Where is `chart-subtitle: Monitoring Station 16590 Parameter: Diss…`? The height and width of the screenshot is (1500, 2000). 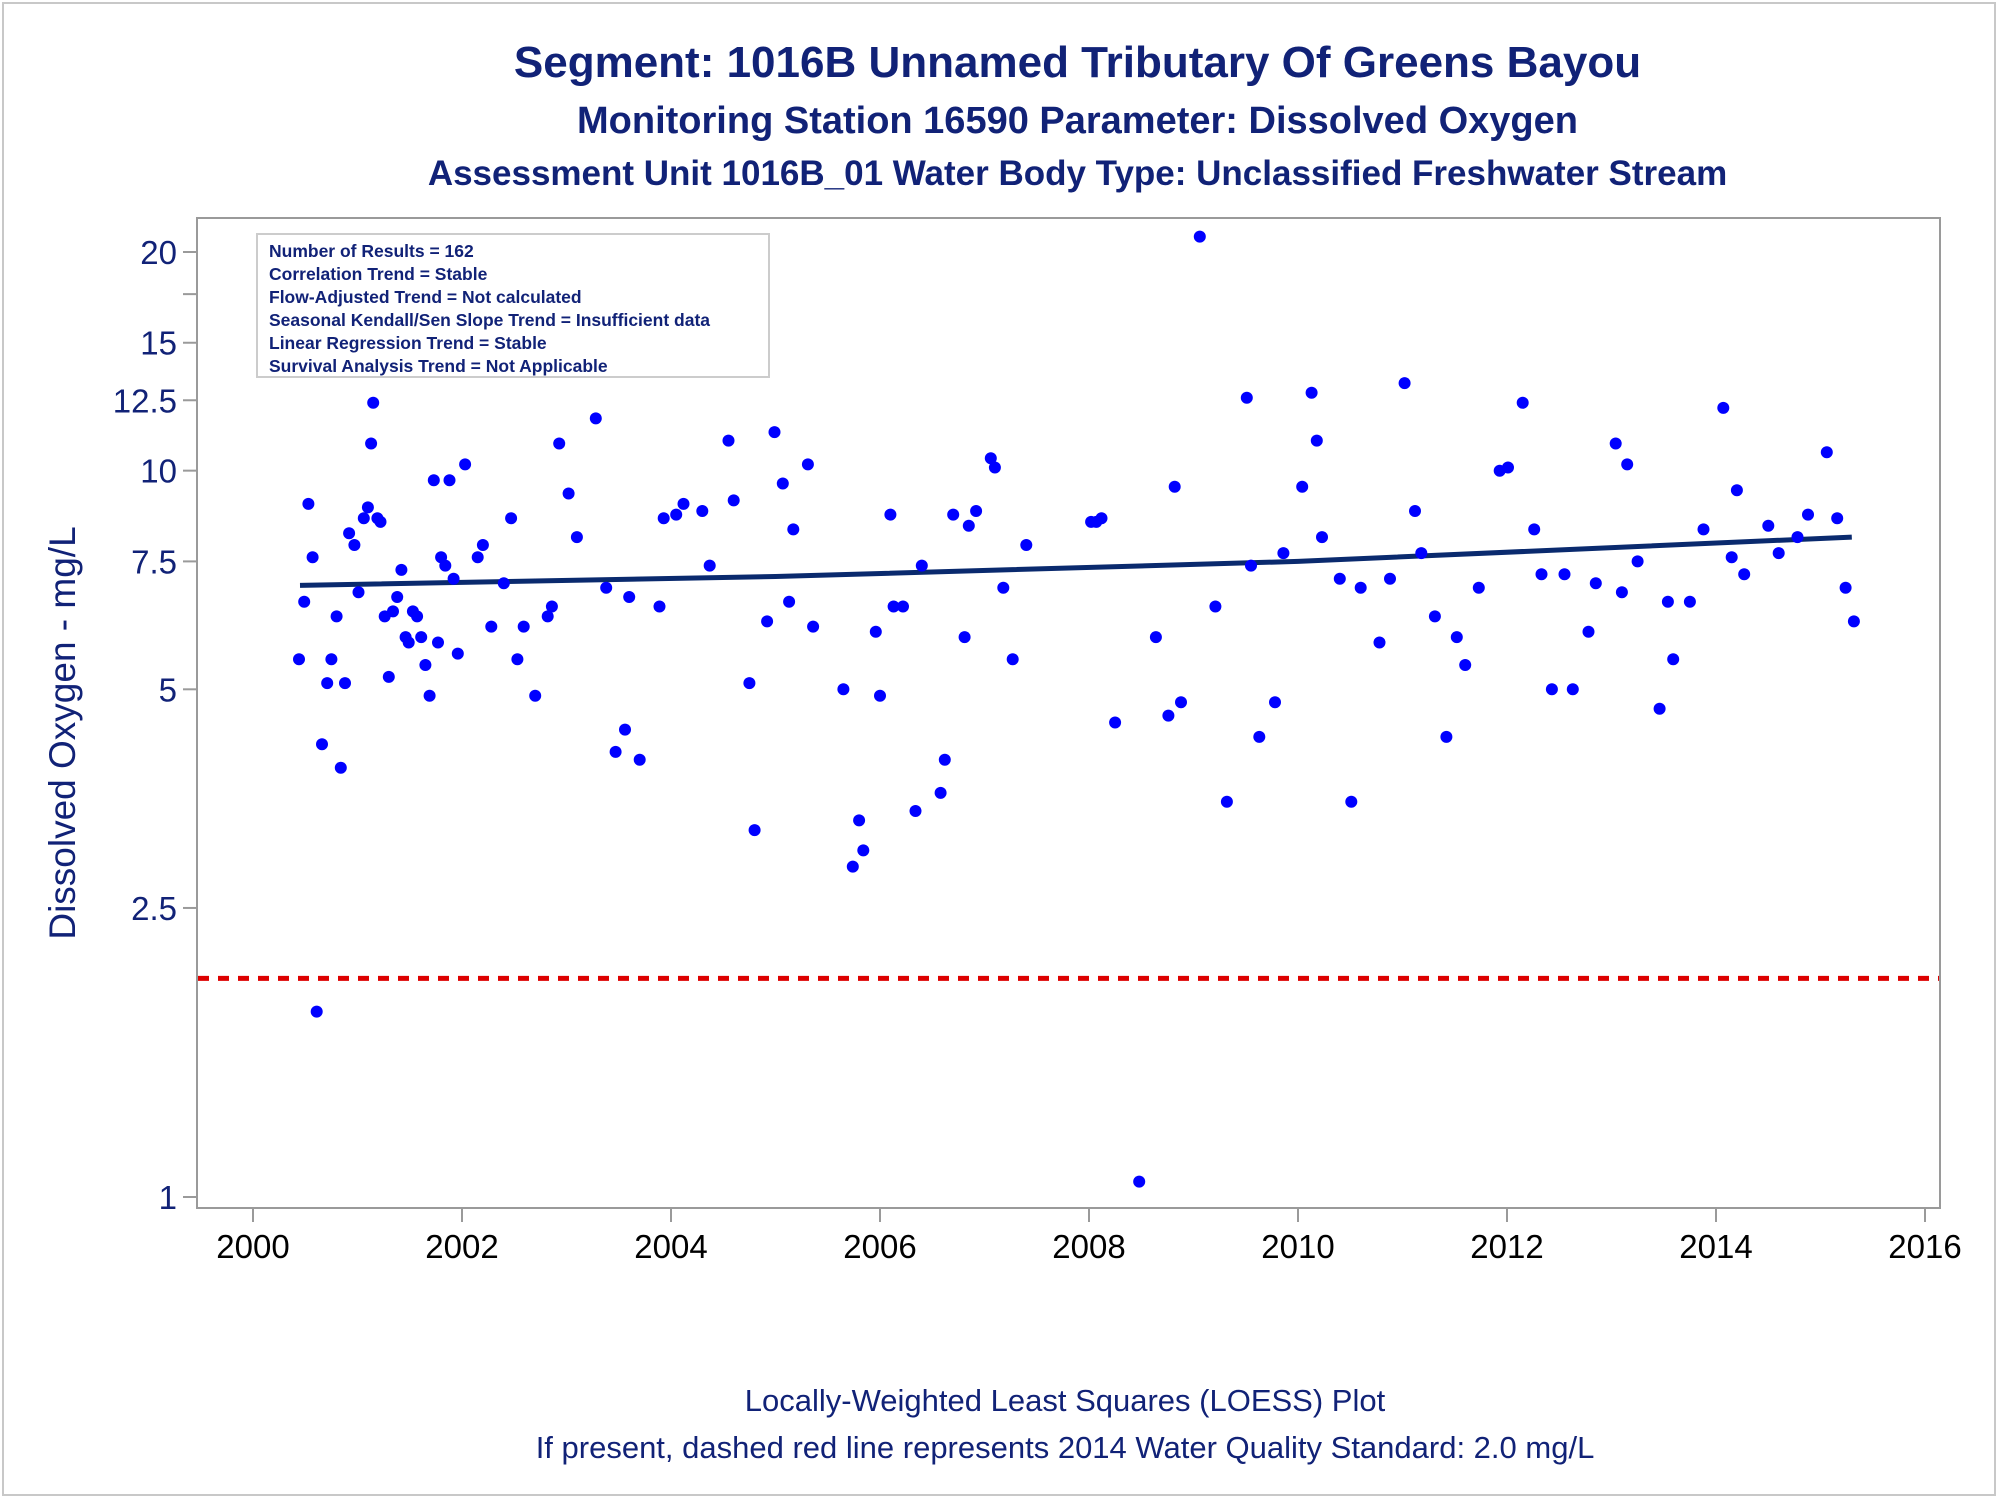
chart-subtitle: Monitoring Station 16590 Parameter: Diss… is located at coordinates (1077, 121).